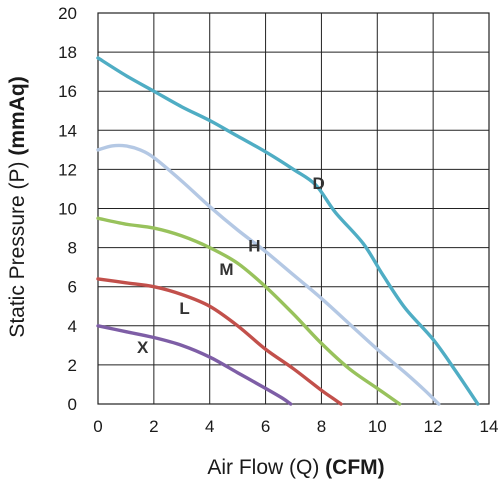 The height and width of the screenshot is (480, 504). I want to click on y-axis-title: Static Pressure (P) (mmAq), so click(17, 206).